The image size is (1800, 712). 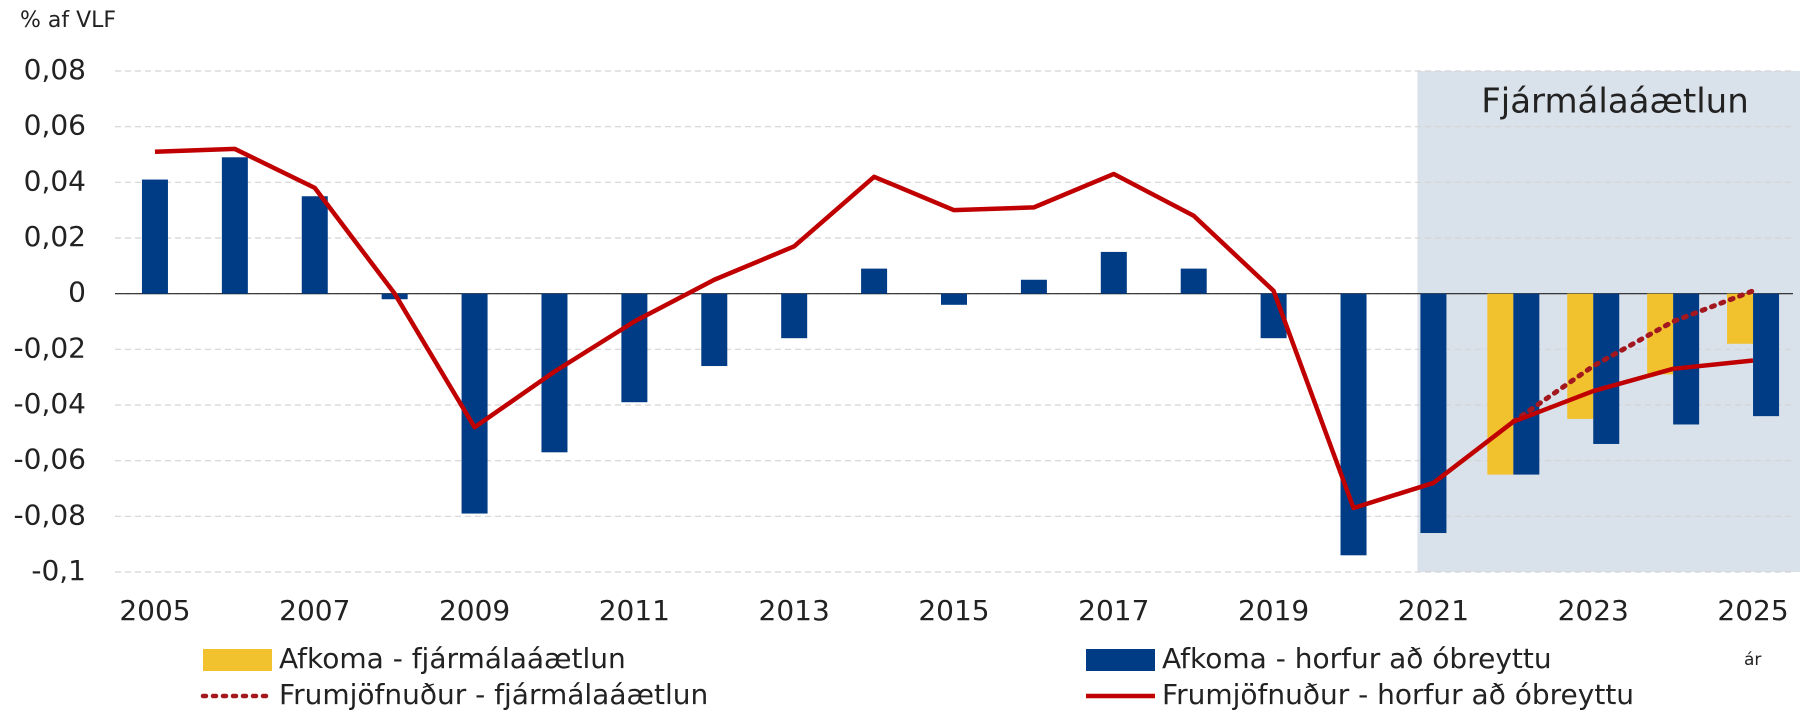 I want to click on x-tick-label: 2019, so click(x=1273, y=610).